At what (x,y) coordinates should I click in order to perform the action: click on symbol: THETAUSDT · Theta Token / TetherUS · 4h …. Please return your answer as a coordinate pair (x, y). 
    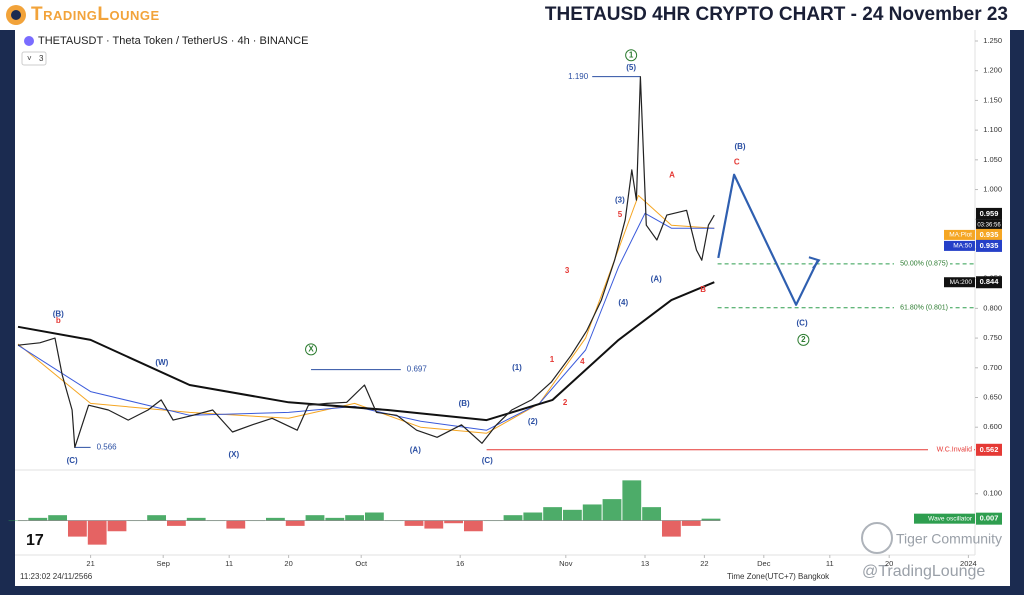
    Looking at the image, I should click on (173, 41).